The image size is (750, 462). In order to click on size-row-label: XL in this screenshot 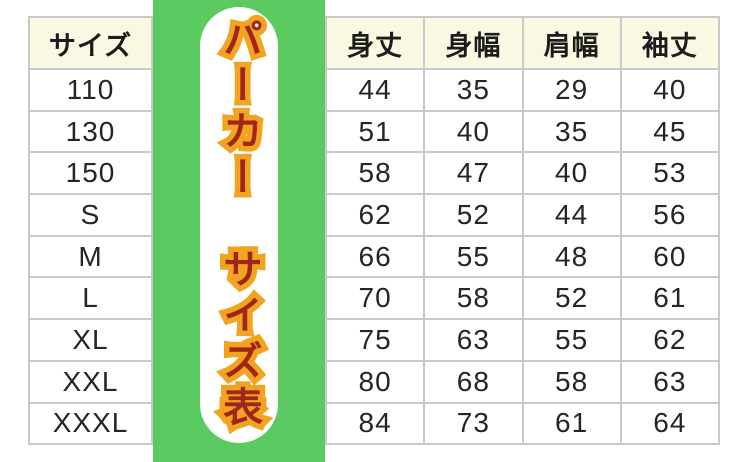, I will do `click(90, 340)`.